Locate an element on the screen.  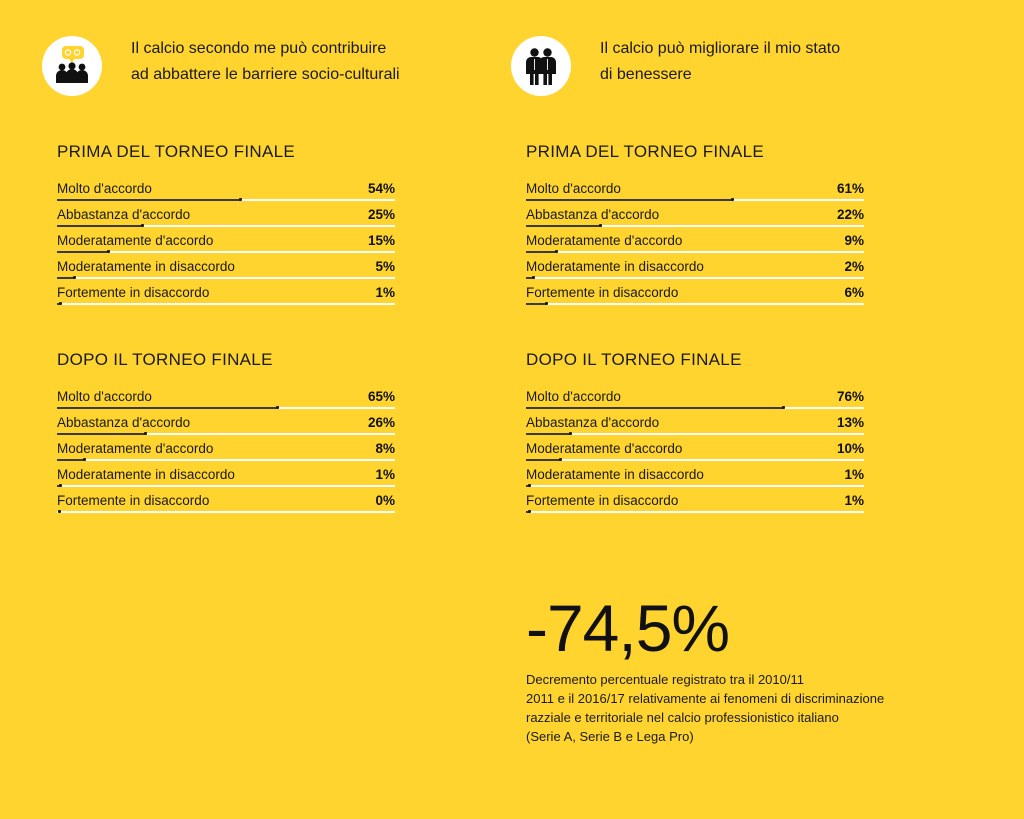
bar-row: Moderatamente in disaccordo 1% is located at coordinates (695, 475).